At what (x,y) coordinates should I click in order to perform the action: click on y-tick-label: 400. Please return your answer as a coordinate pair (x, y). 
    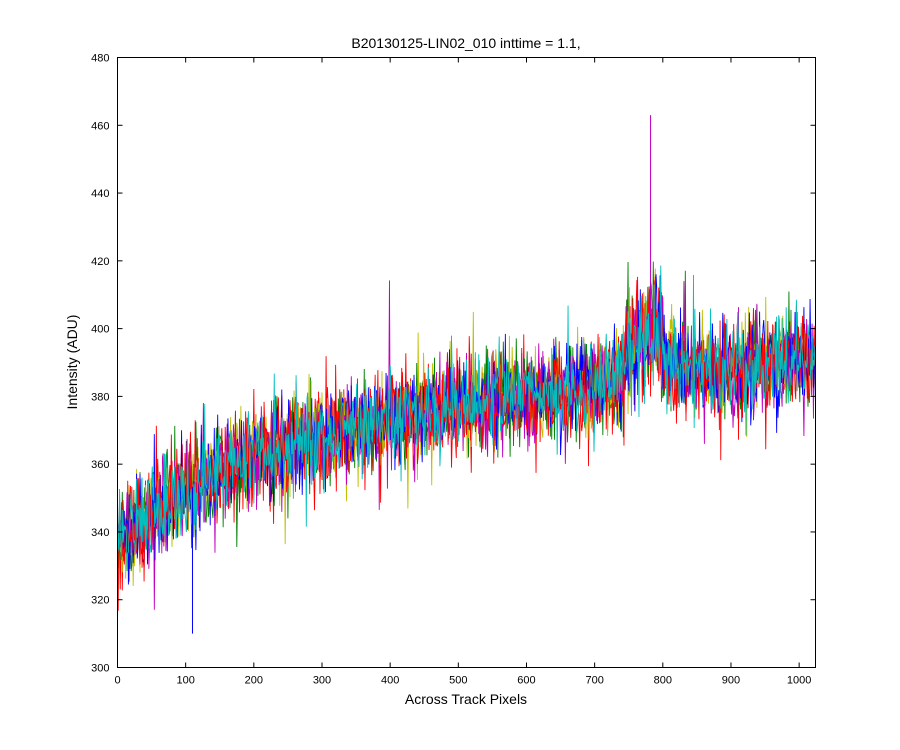
    Looking at the image, I should click on (100, 330).